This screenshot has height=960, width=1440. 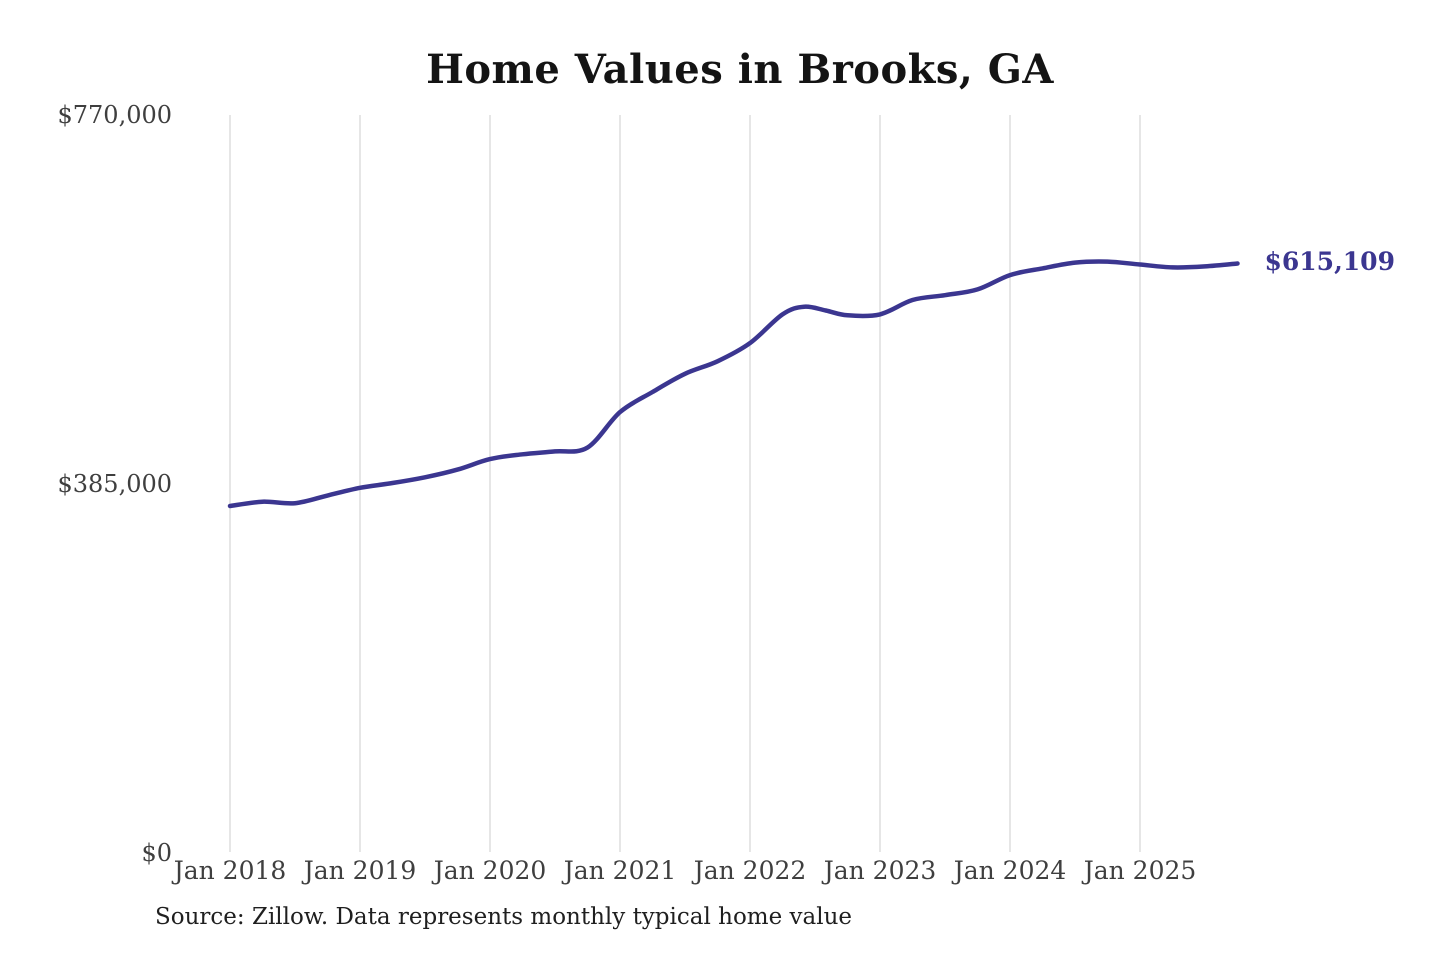 What do you see at coordinates (880, 870) in the screenshot?
I see `x-tick-label: Jan 2023` at bounding box center [880, 870].